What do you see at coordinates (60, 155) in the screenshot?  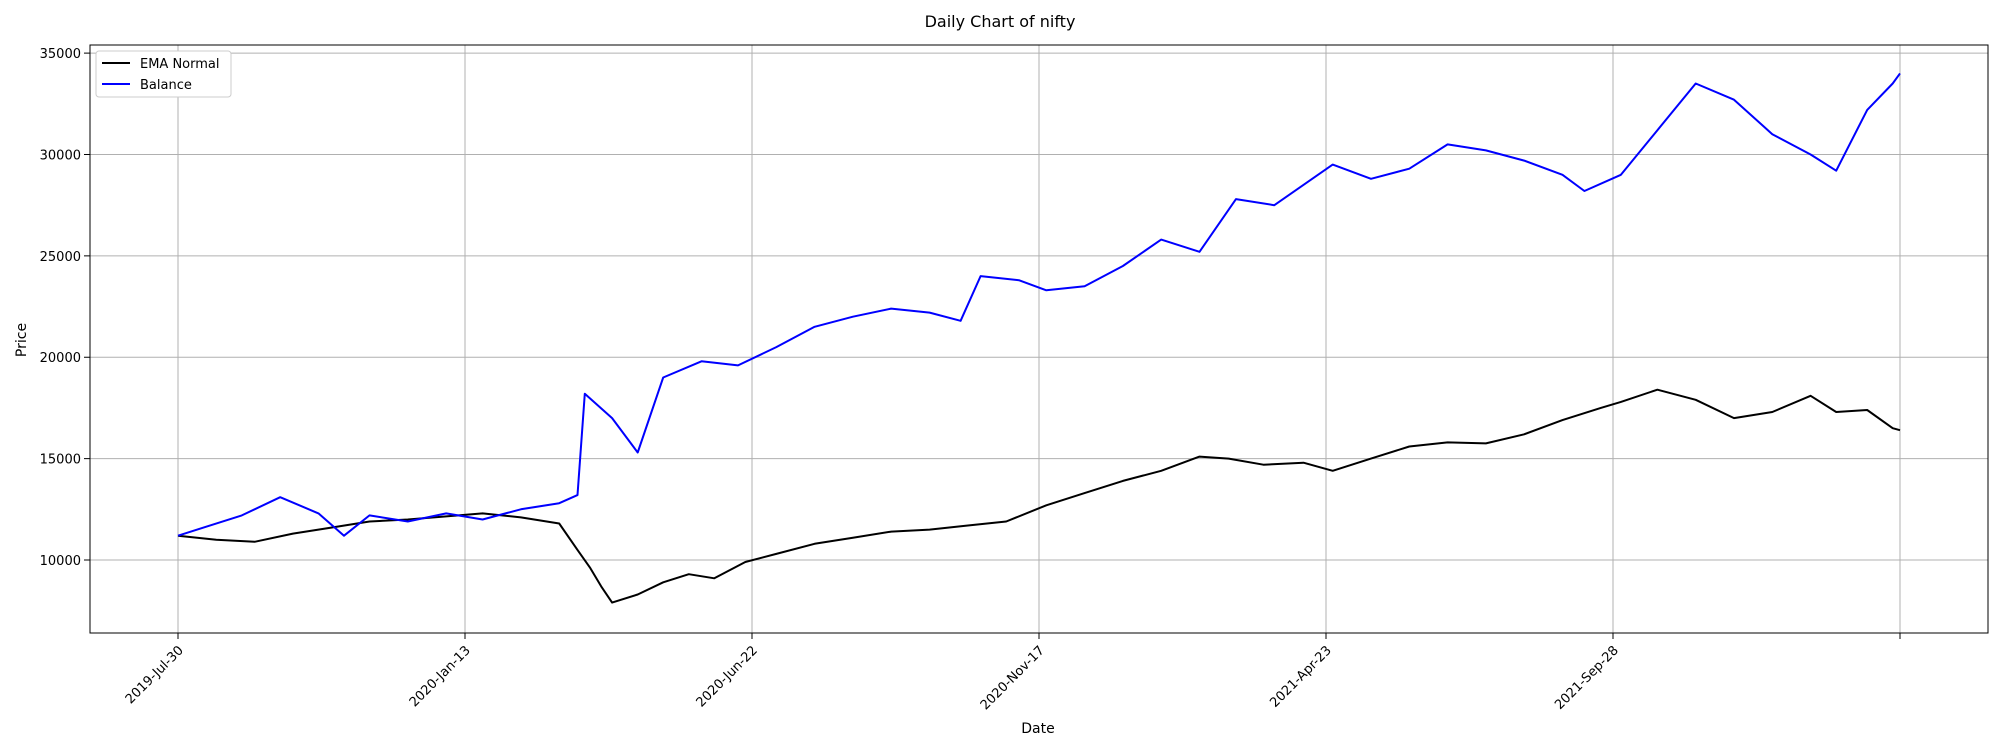 I see `y-tick-label: 30000` at bounding box center [60, 155].